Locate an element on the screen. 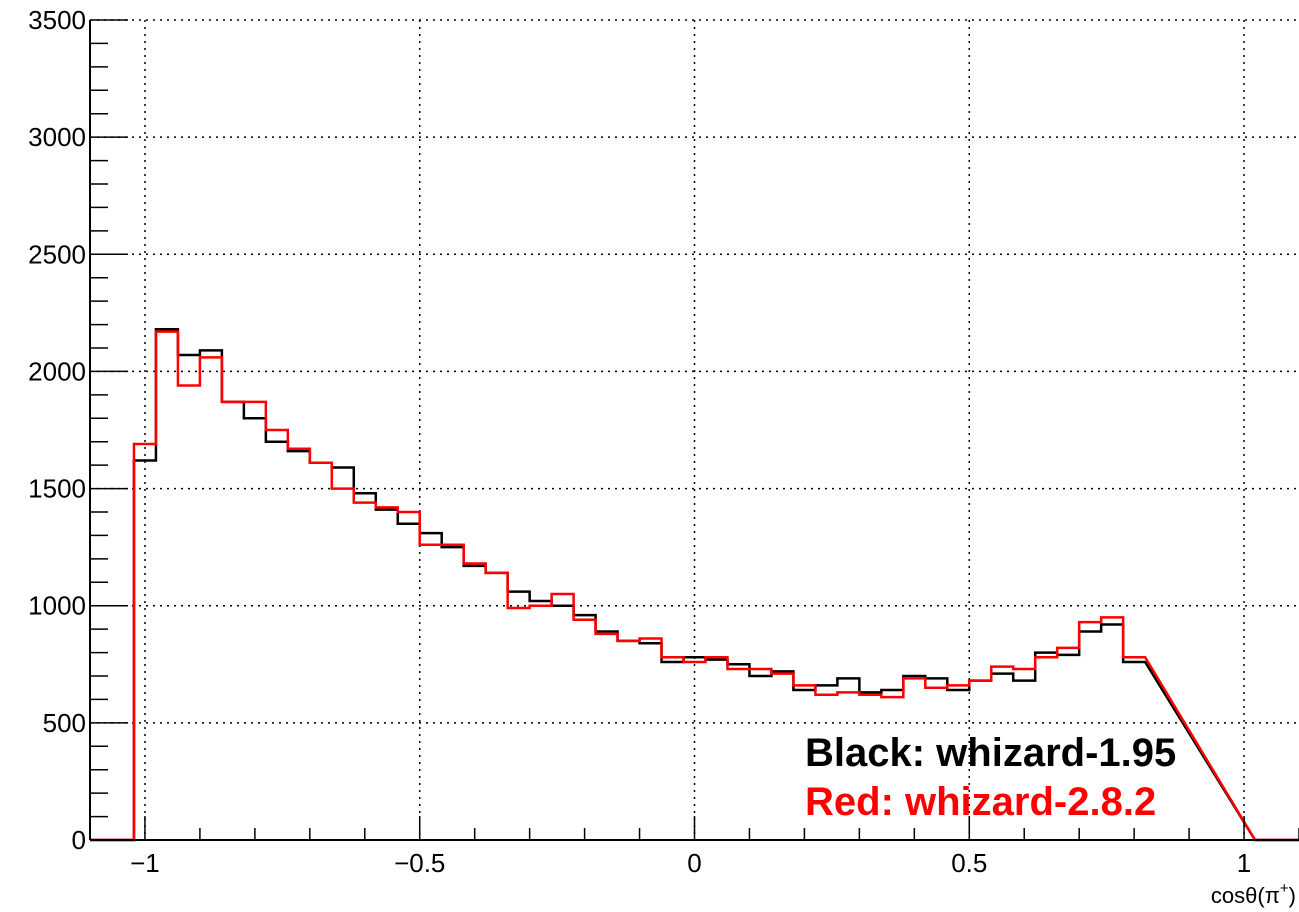  x-tick-label: −1 is located at coordinates (145, 863).